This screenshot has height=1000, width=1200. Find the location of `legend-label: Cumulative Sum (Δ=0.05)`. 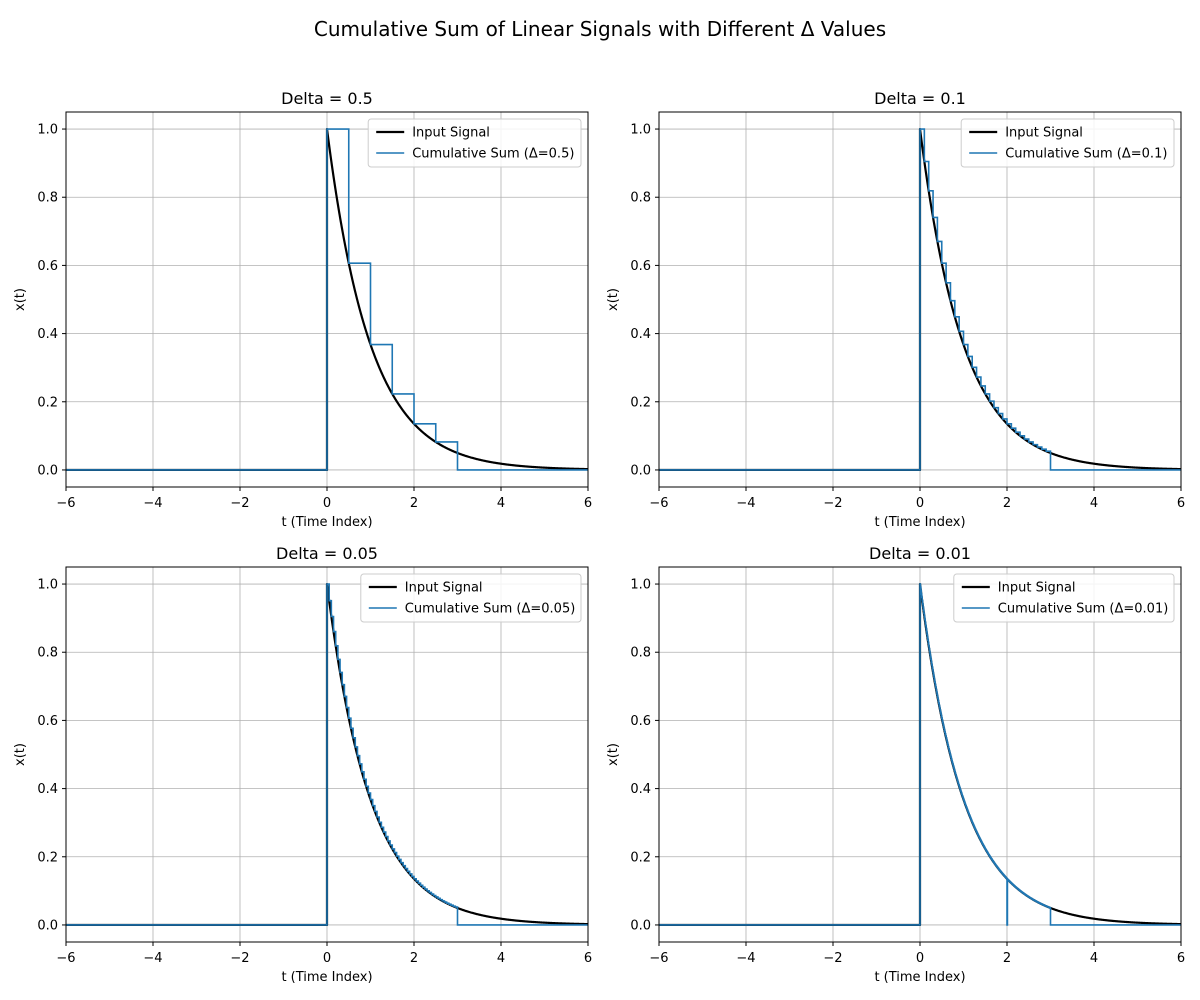

legend-label: Cumulative Sum (Δ=0.05) is located at coordinates (490, 609).